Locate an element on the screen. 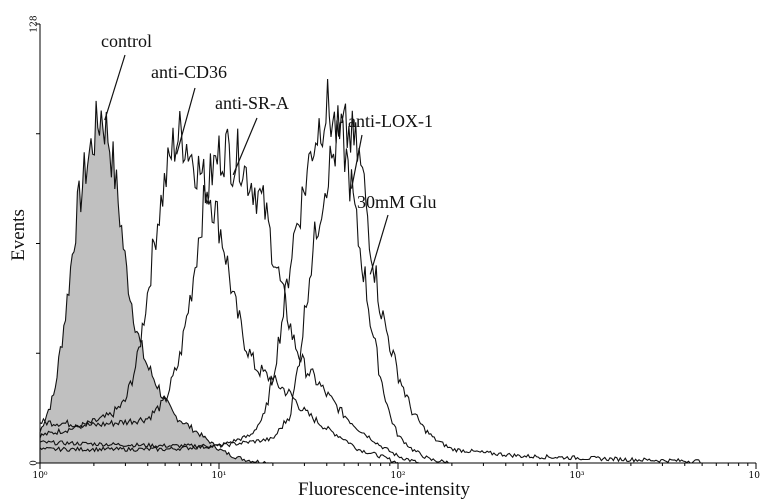 The image size is (760, 499). x-ticks: 10⁰ 10¹ 10² 10³ 10⁴ is located at coordinates (396, 472).